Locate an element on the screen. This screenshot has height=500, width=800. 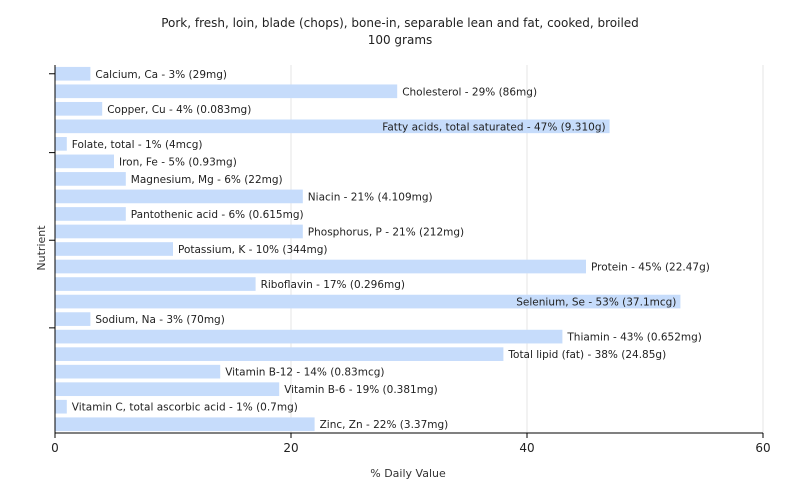
x-tick-label: 0 is located at coordinates (55, 448).